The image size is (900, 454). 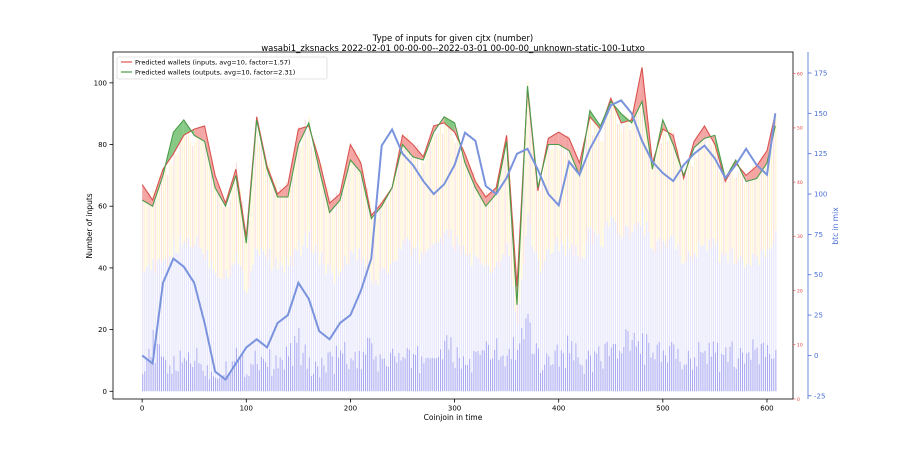 What do you see at coordinates (800, 74) in the screenshot?
I see `y3-tick-label: 60` at bounding box center [800, 74].